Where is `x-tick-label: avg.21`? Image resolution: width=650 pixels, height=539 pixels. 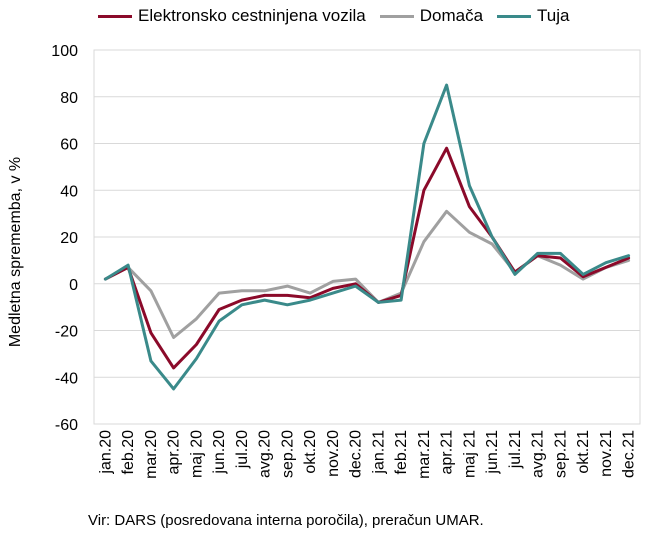 x-tick-label: avg.21 is located at coordinates (538, 454).